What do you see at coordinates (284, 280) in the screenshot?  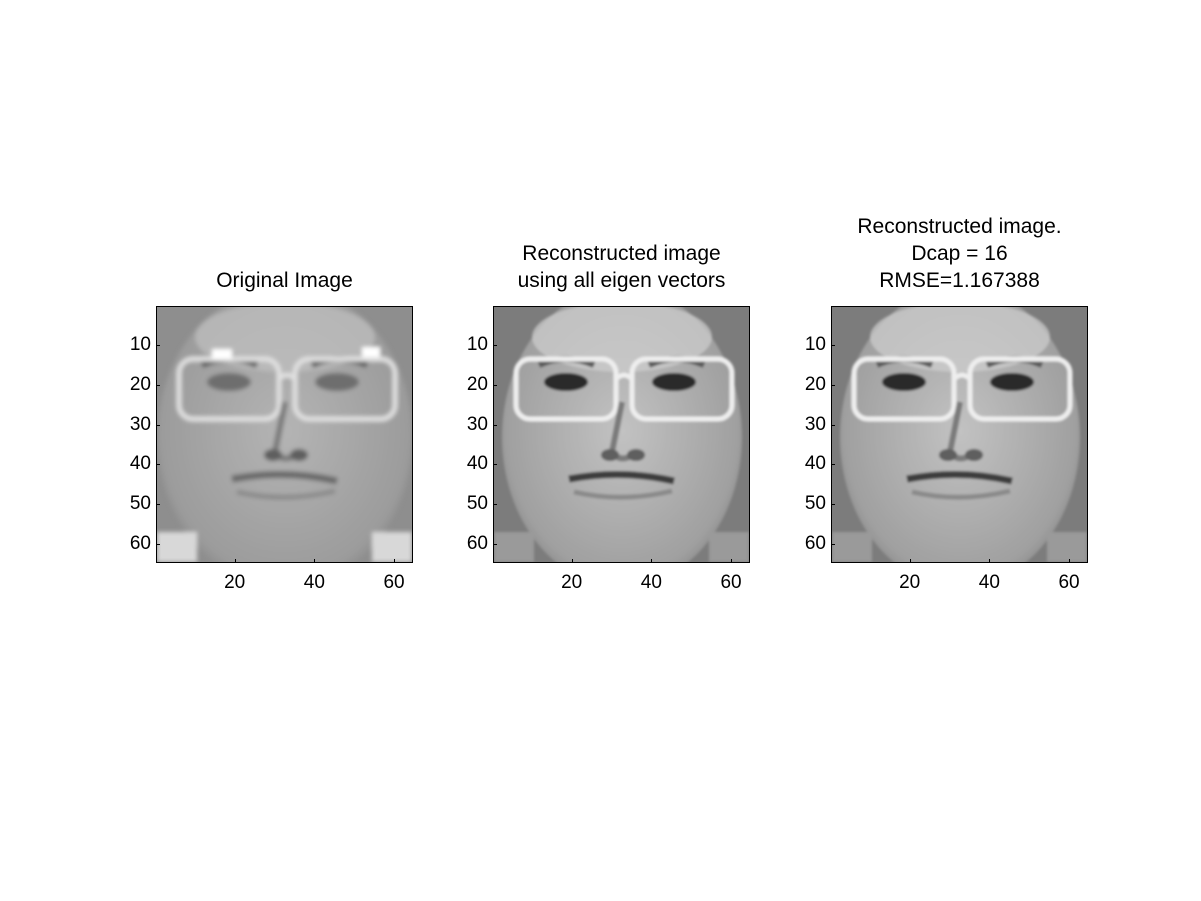 I see `subplot-title-line: Original Image` at bounding box center [284, 280].